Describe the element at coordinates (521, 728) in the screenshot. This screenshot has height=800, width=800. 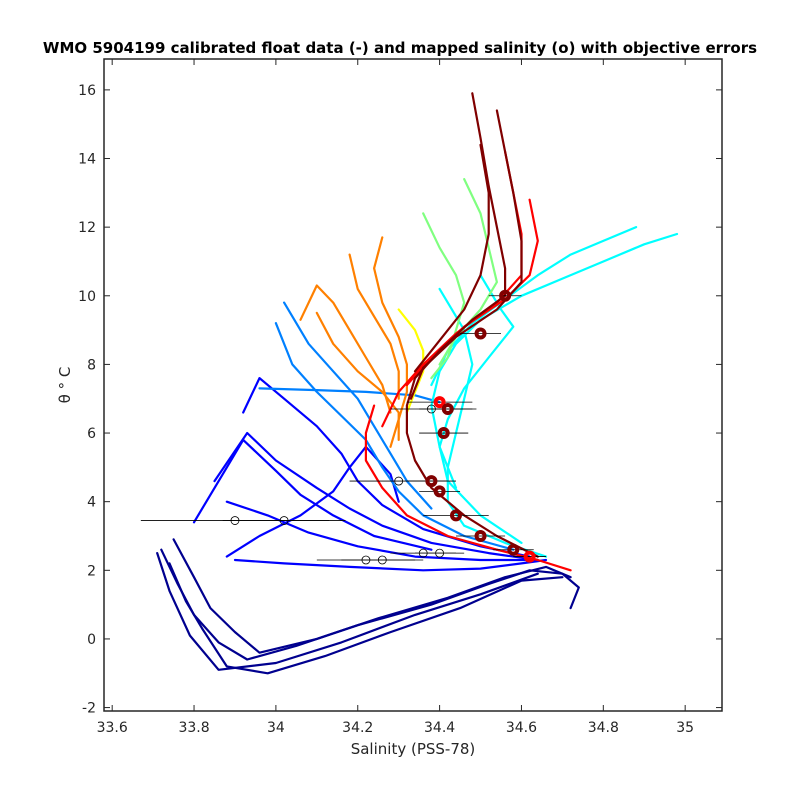
I see `x-tick-label: 34.6` at that location.